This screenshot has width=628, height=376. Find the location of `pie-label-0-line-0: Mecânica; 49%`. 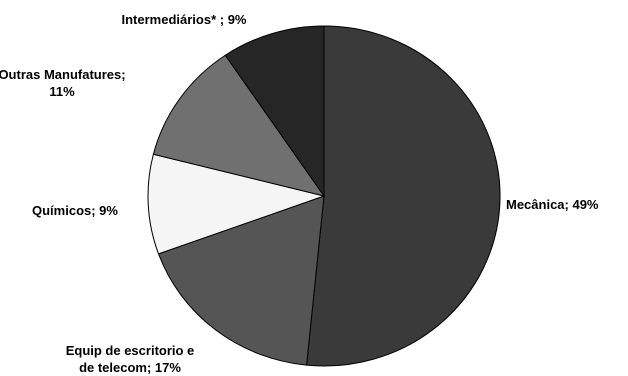

pie-label-0-line-0: Mecânica; 49% is located at coordinates (552, 204).